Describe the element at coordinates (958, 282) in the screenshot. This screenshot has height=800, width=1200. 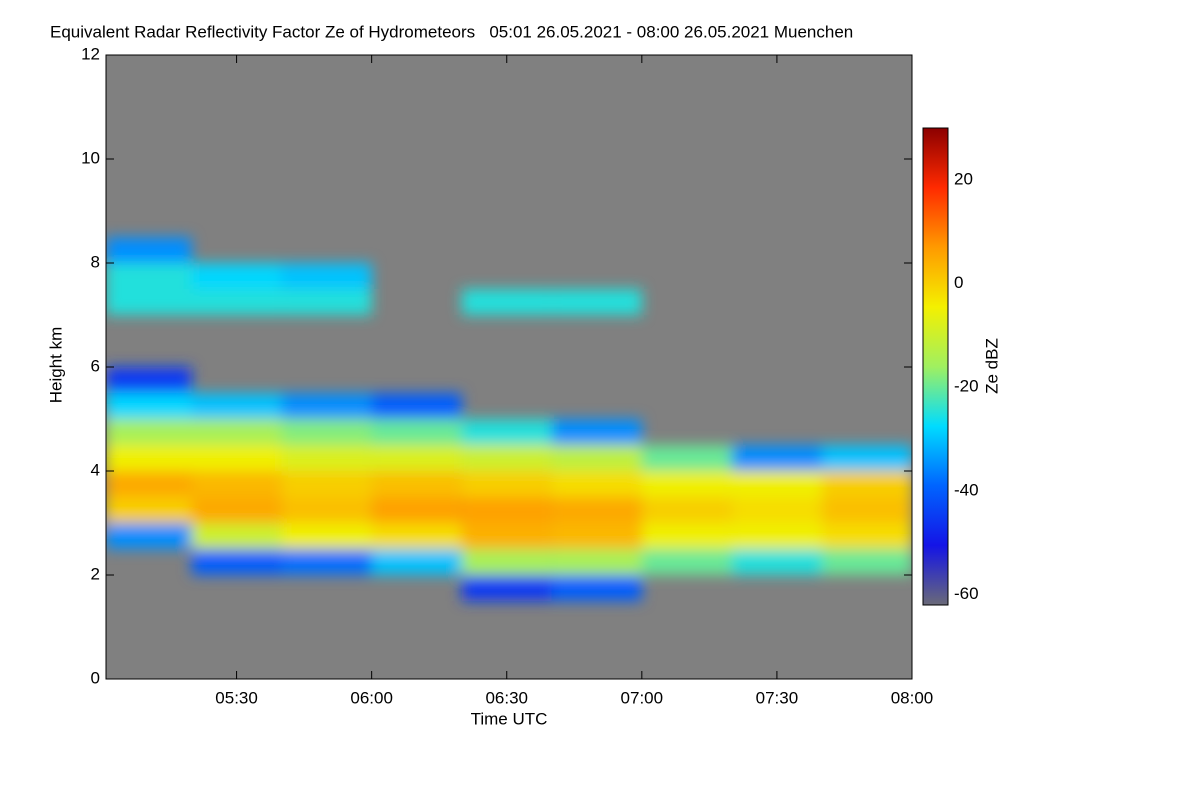
I see `colorbar-tick-label: 0` at that location.